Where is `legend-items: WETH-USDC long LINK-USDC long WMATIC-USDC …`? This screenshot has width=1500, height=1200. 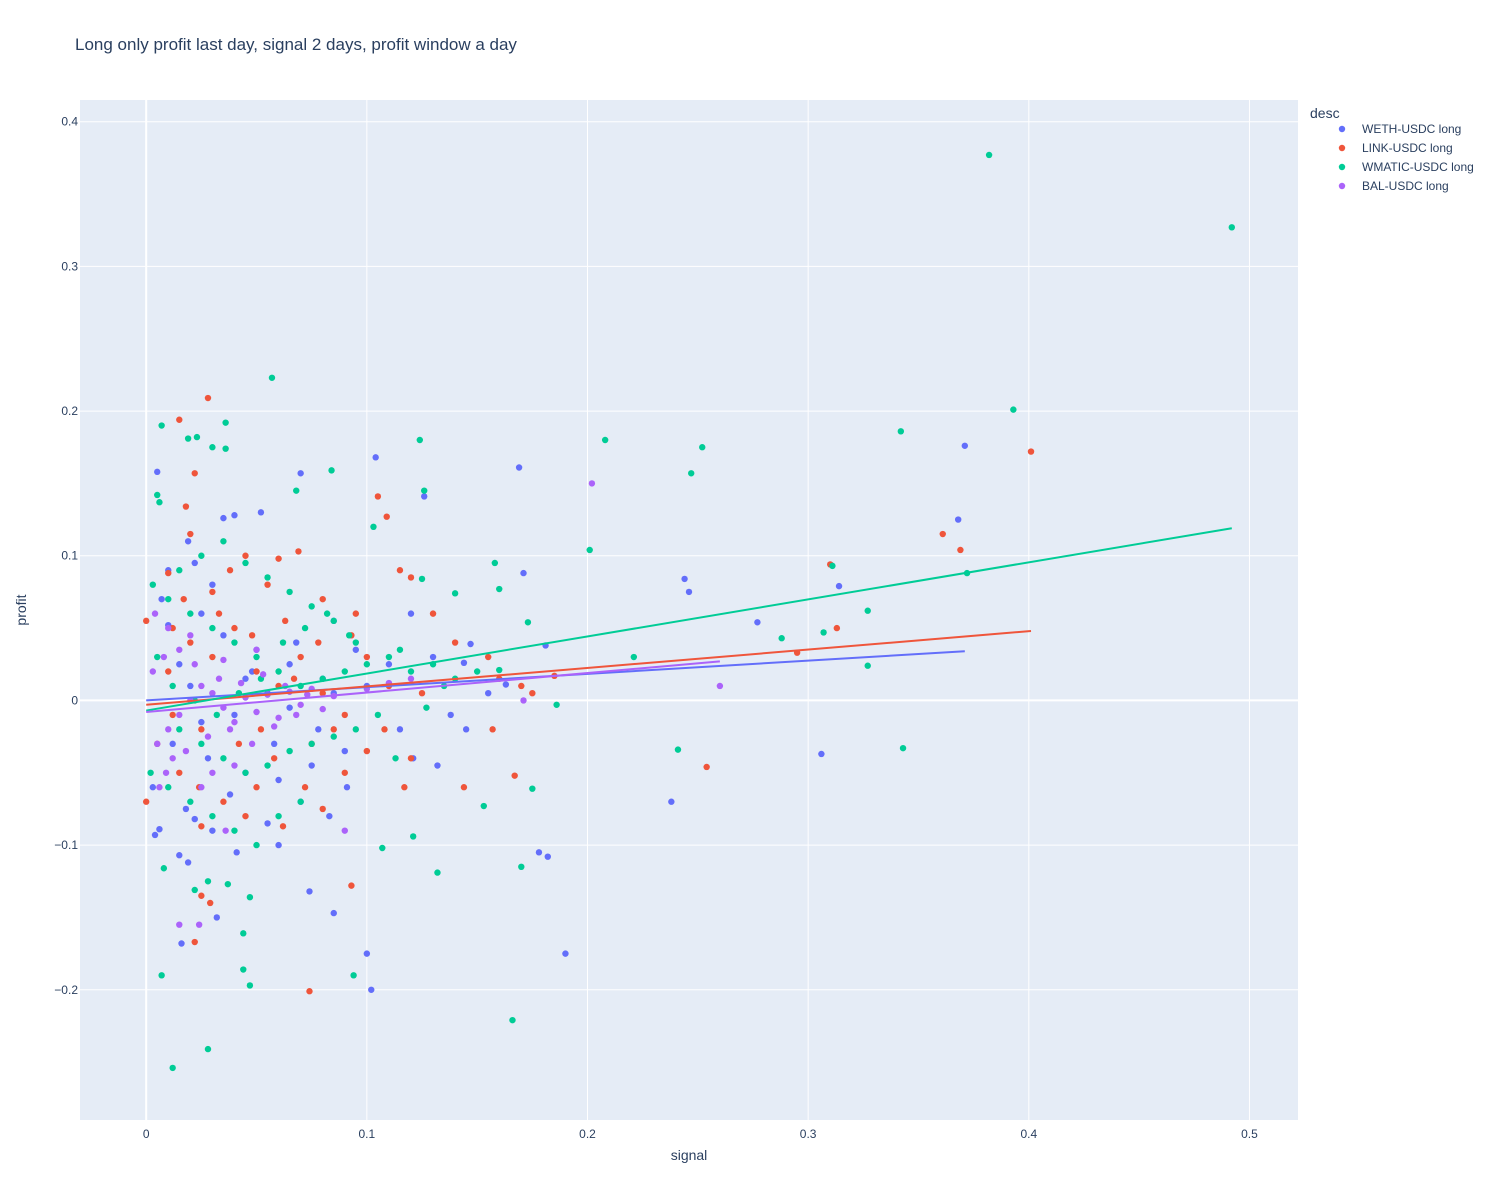
legend-items: WETH-USDC long LINK-USDC long WMATIC-USDC … is located at coordinates (1406, 157).